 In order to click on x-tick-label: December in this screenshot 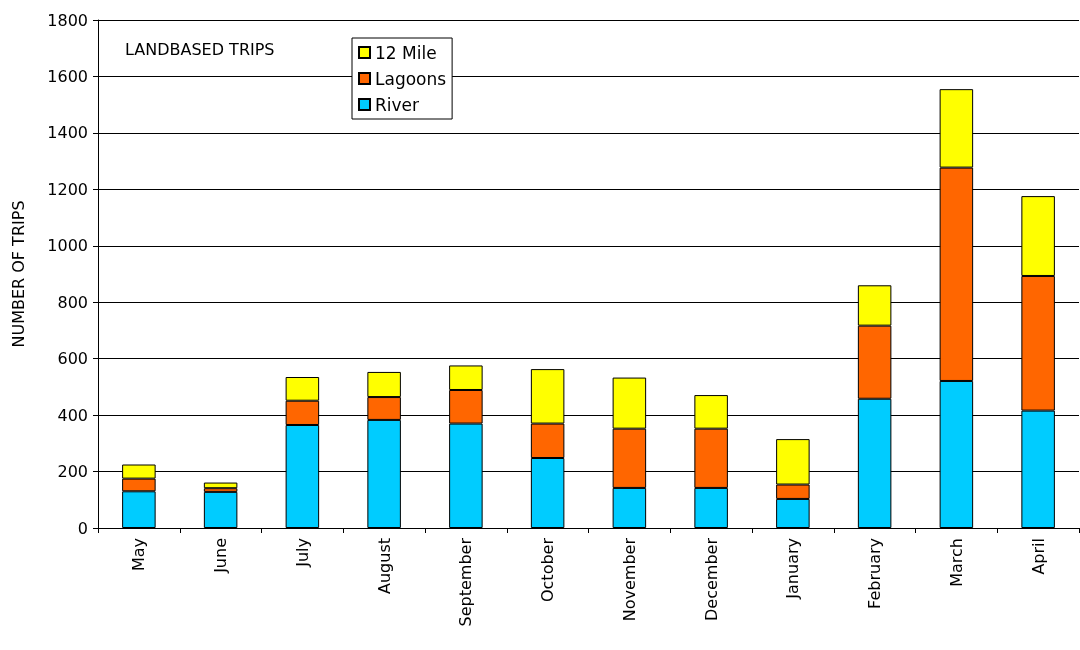, I will do `click(711, 579)`.